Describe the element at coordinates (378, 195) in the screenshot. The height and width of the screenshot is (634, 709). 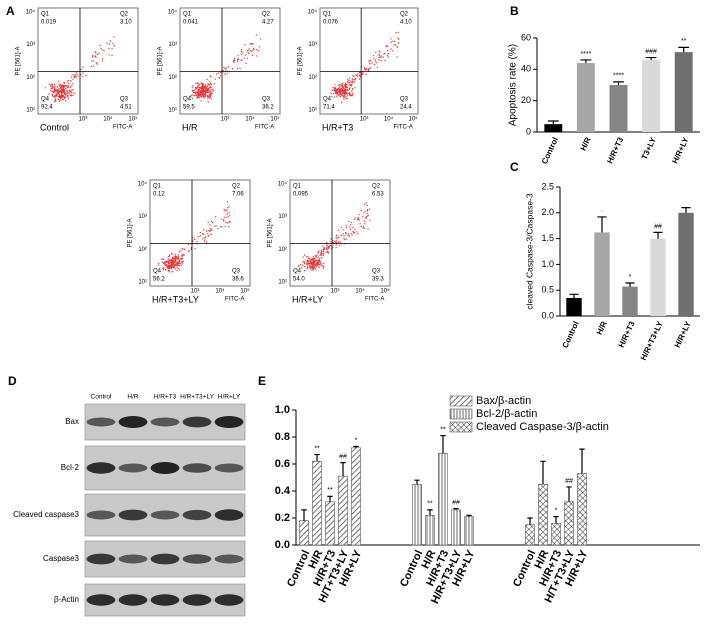
I see `quadrant-value: 6.53` at that location.